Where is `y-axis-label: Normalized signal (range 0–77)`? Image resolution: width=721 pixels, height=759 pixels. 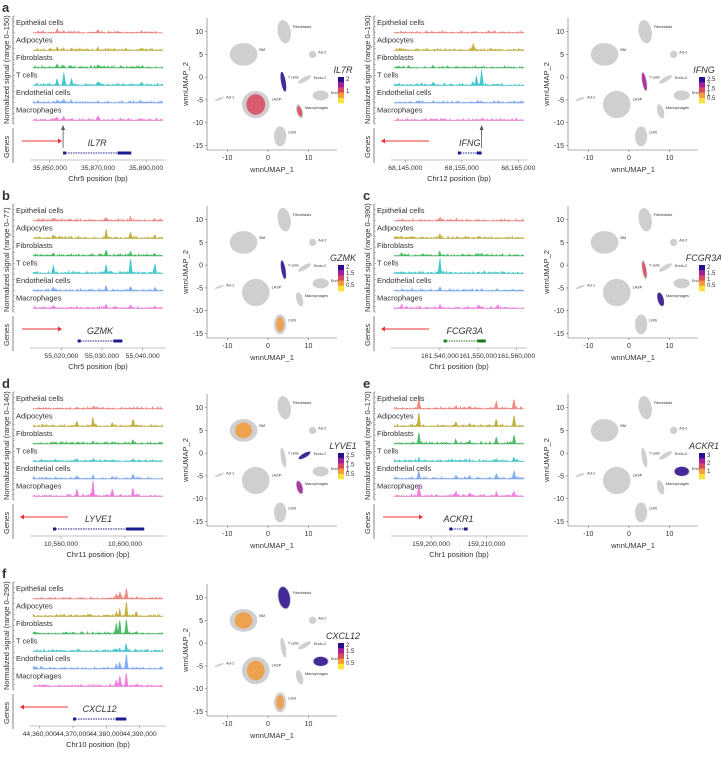 y-axis-label: Normalized signal (range 0–77) is located at coordinates (6, 259).